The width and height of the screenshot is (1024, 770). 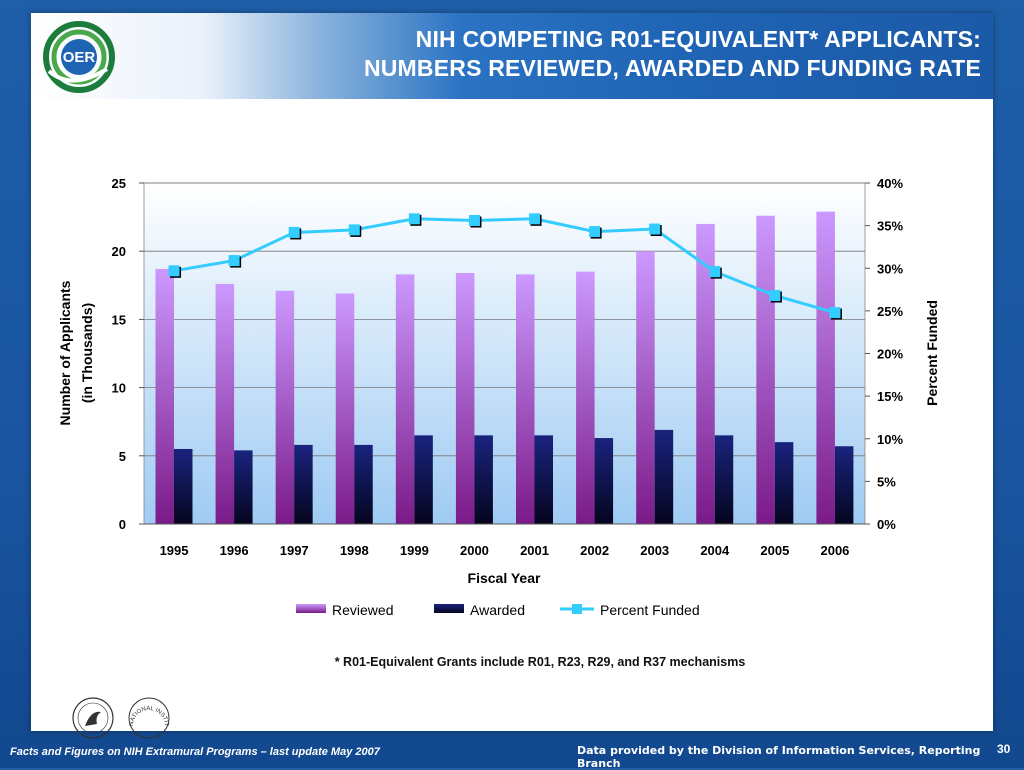 I want to click on legend: Reviewed Awarded Percent Funded, so click(x=498, y=610).